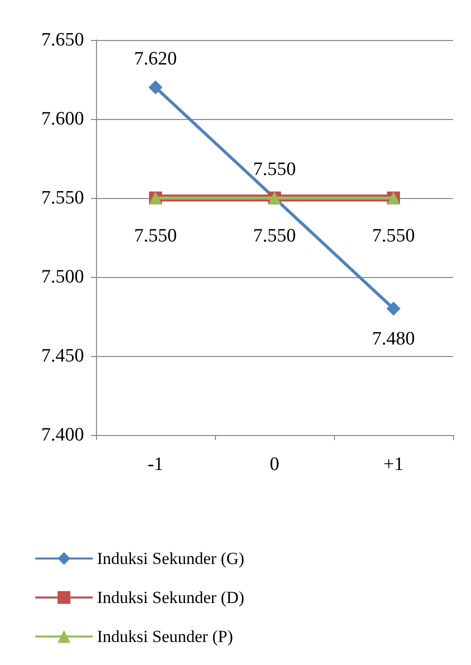 Image resolution: width=471 pixels, height=665 pixels. I want to click on y-tick-label: 7.600, so click(62, 119).